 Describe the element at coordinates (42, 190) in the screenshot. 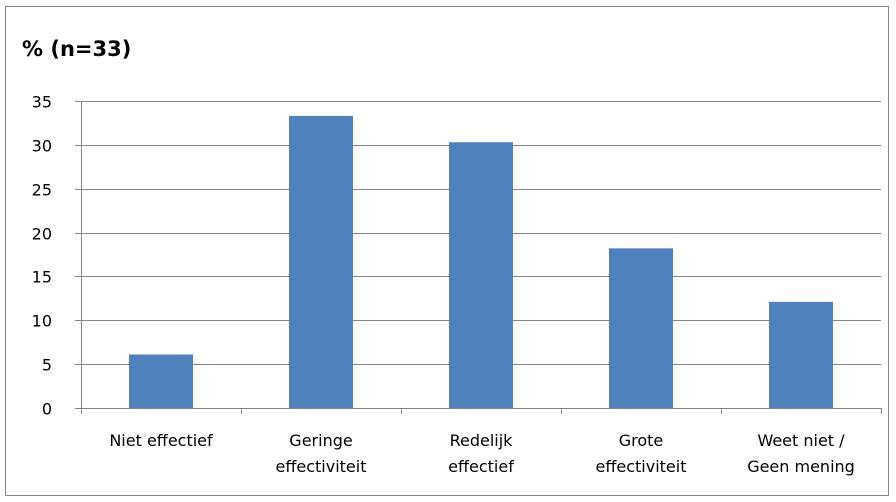

I see `y-tick-label: 25` at that location.